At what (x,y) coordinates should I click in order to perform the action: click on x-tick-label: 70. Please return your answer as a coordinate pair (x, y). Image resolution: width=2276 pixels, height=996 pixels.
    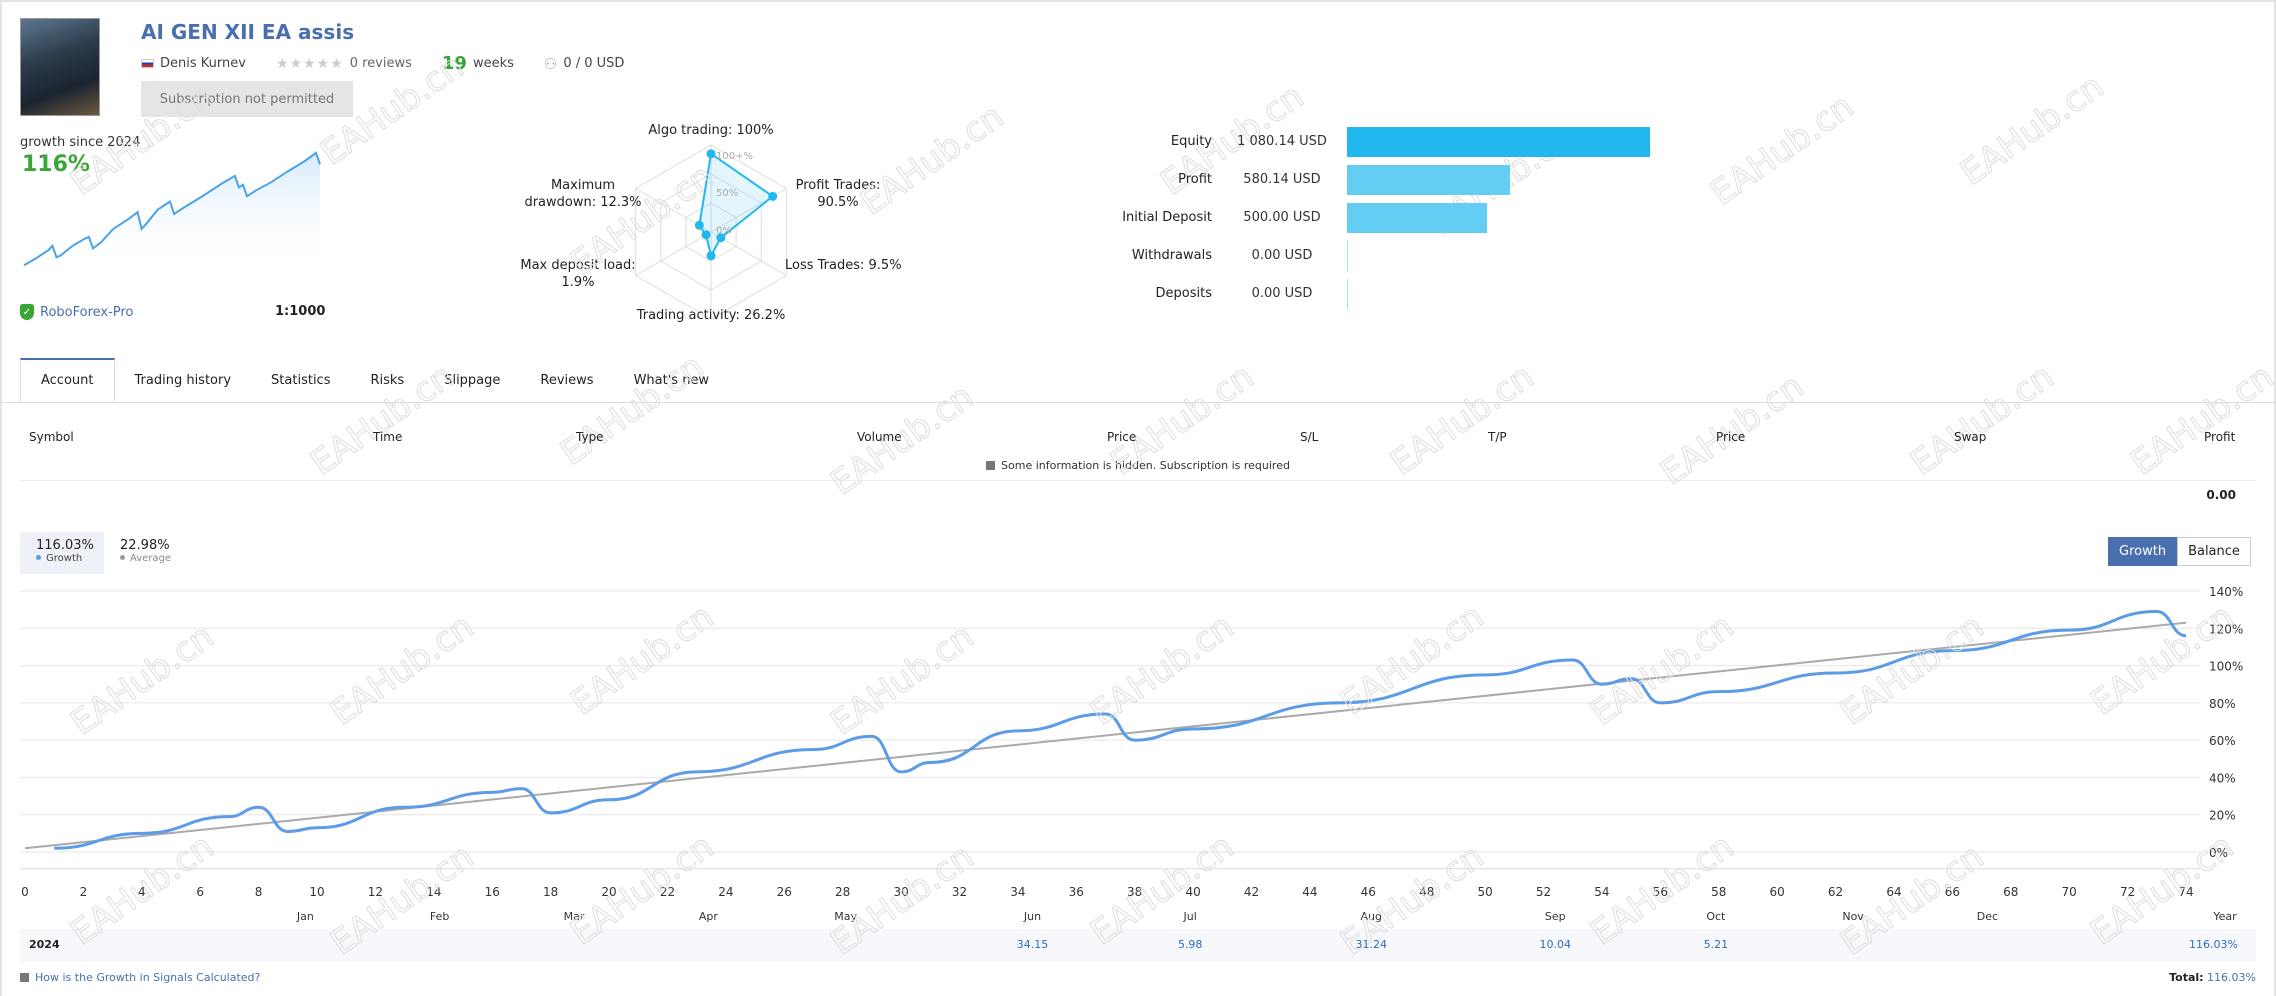
    Looking at the image, I should click on (2069, 892).